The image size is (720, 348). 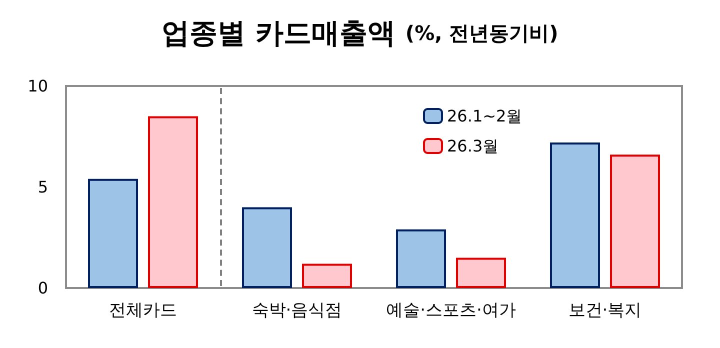 I want to click on x-tick-label: 전체카드, so click(x=143, y=310).